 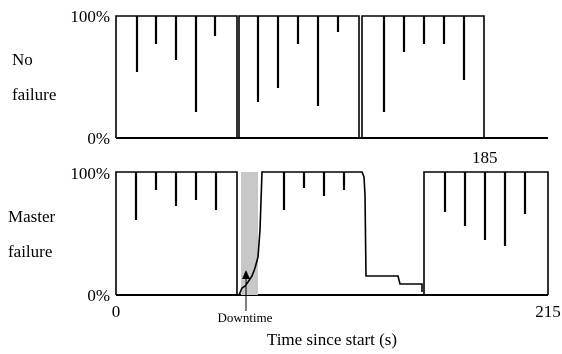 I want to click on bottom-dips, so click(x=330, y=209).